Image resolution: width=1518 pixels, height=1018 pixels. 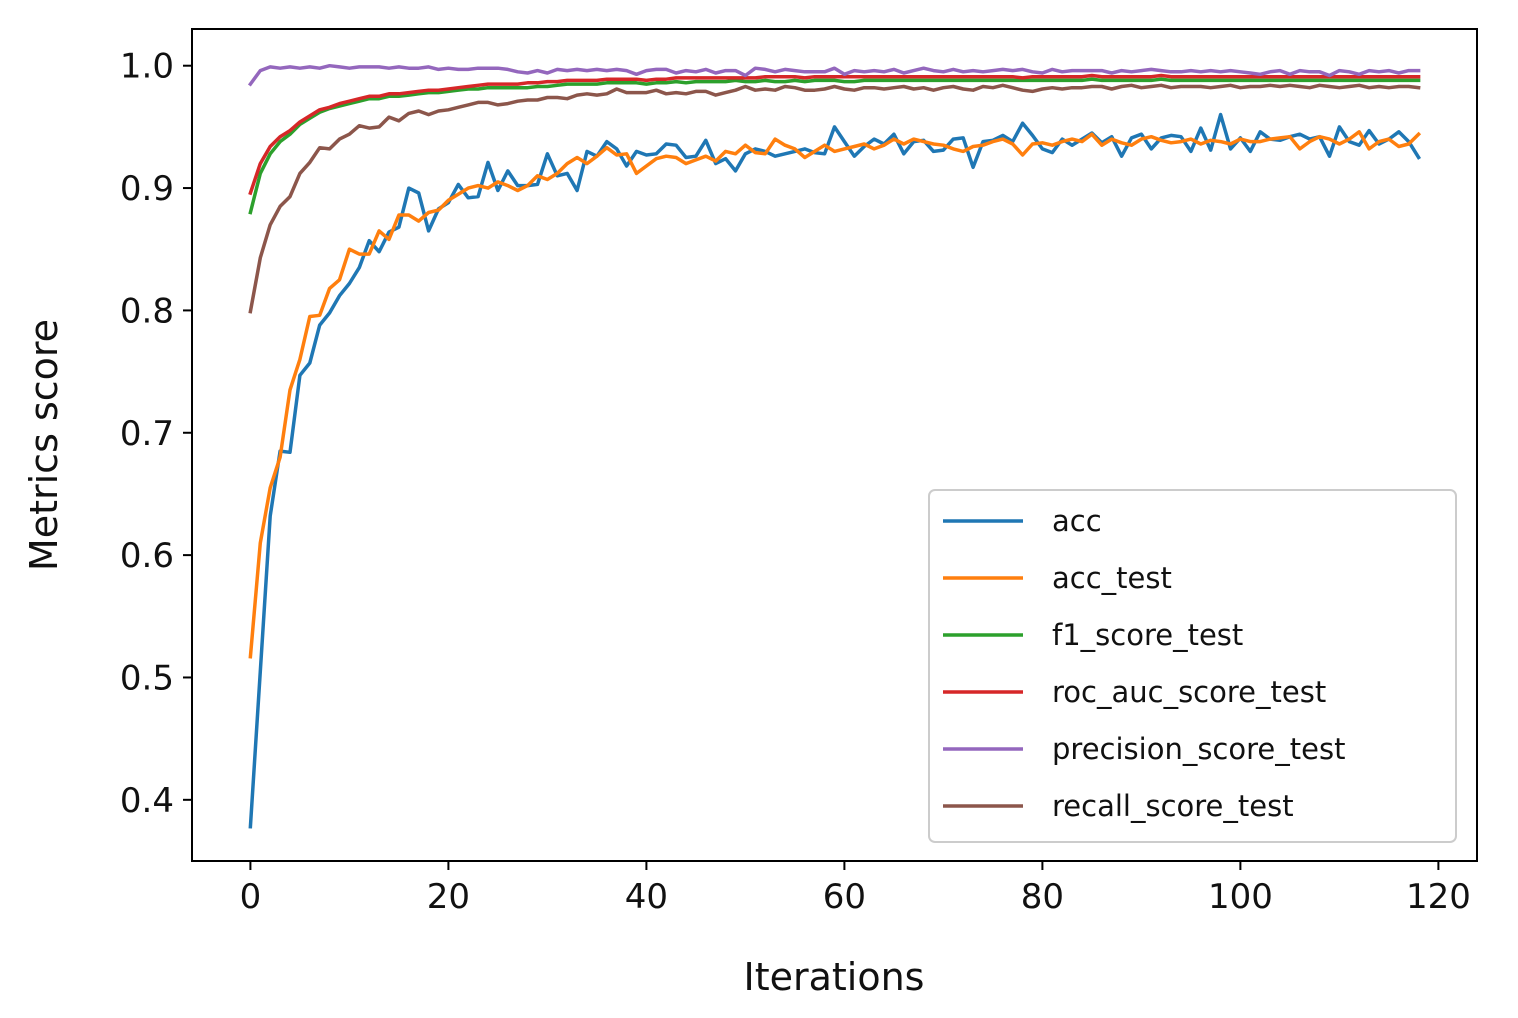 What do you see at coordinates (1042, 897) in the screenshot?
I see `x-tick-label: 80` at bounding box center [1042, 897].